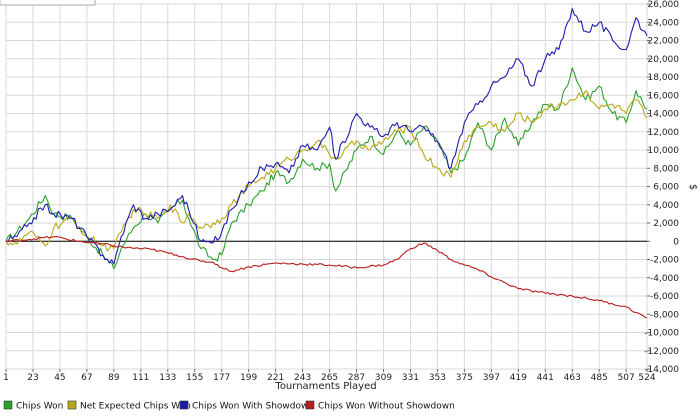 This screenshot has height=420, width=700. Describe the element at coordinates (661, 352) in the screenshot. I see `y-tick-label: -12,000` at that location.